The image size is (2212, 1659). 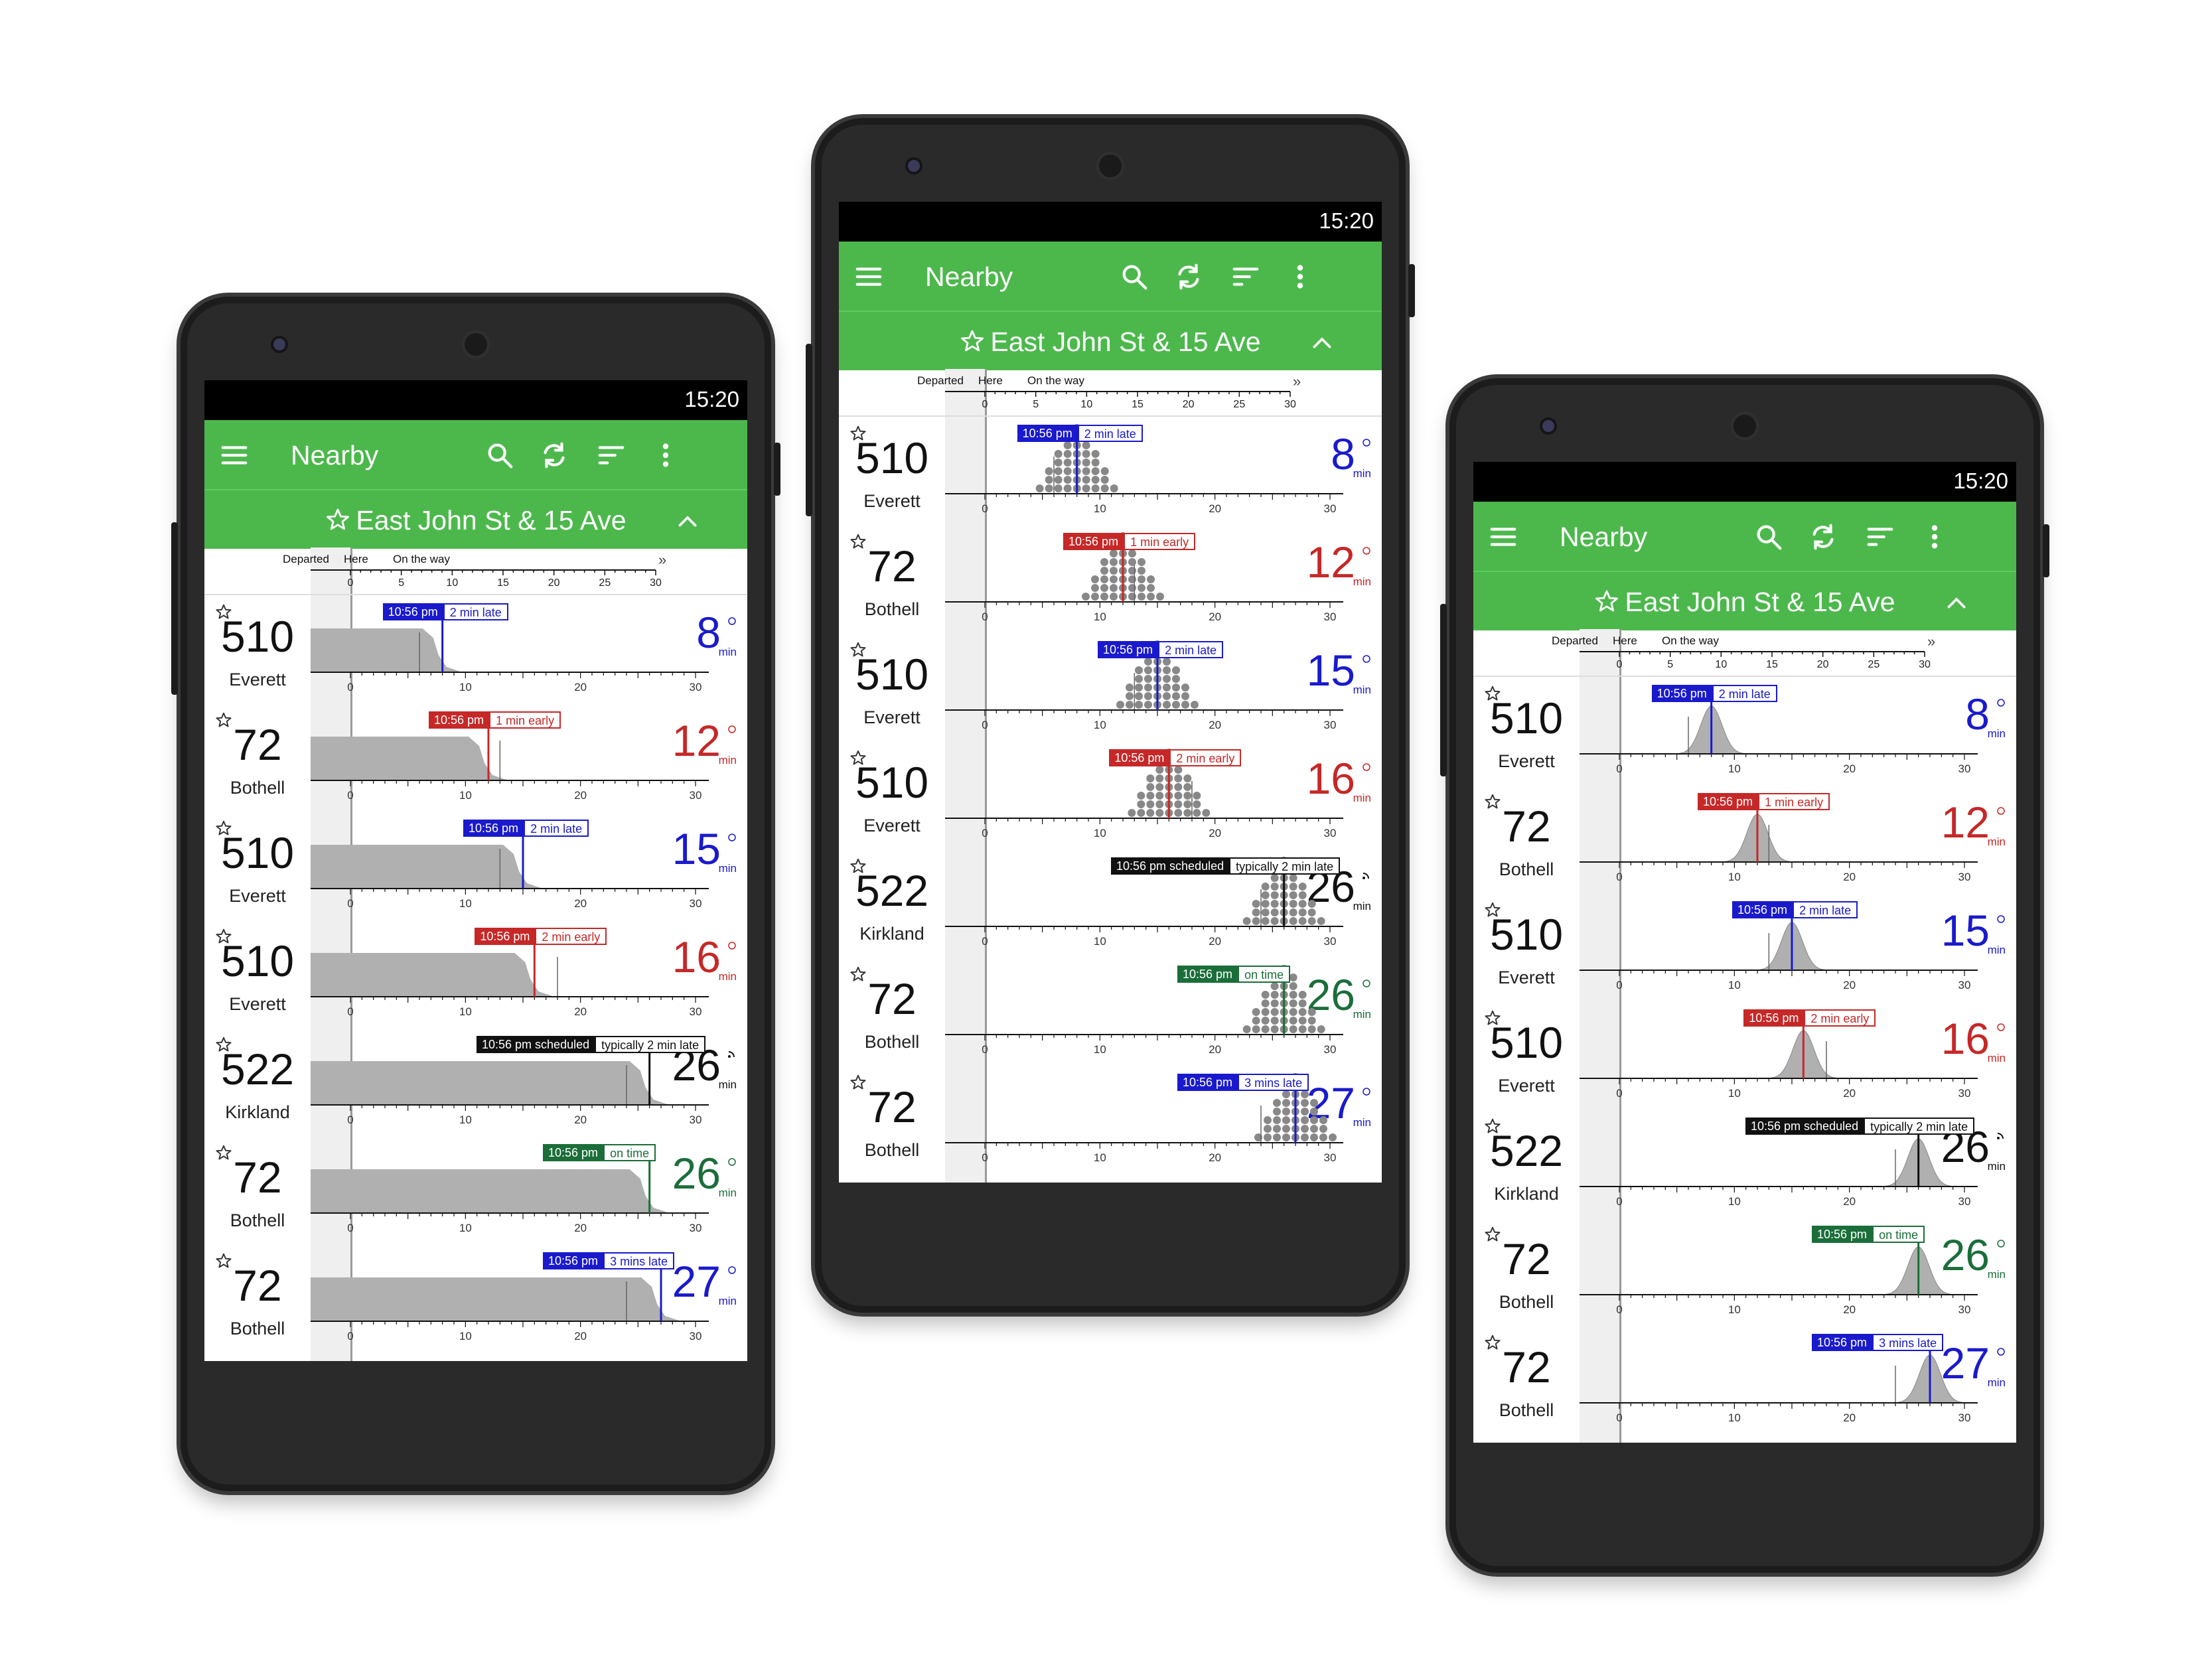 I want to click on axis-tick-label: 30, so click(x=696, y=687).